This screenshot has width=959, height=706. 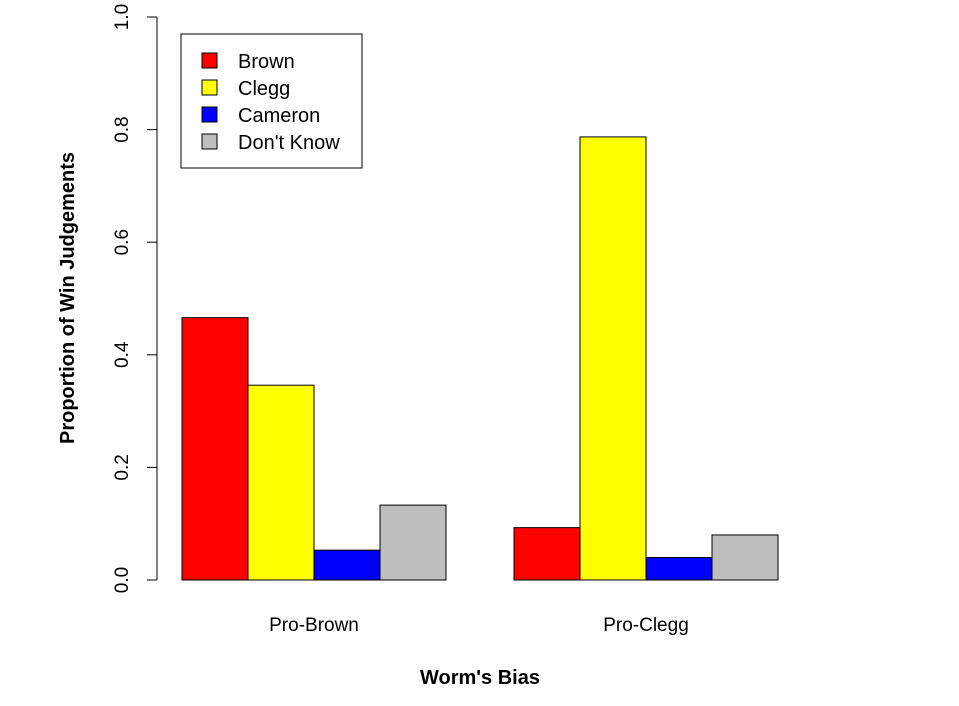 I want to click on legend-label: Clegg, so click(x=264, y=89).